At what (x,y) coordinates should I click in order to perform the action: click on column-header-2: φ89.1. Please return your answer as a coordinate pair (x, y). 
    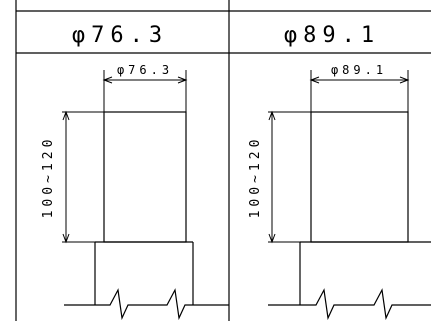
    Looking at the image, I should click on (332, 35).